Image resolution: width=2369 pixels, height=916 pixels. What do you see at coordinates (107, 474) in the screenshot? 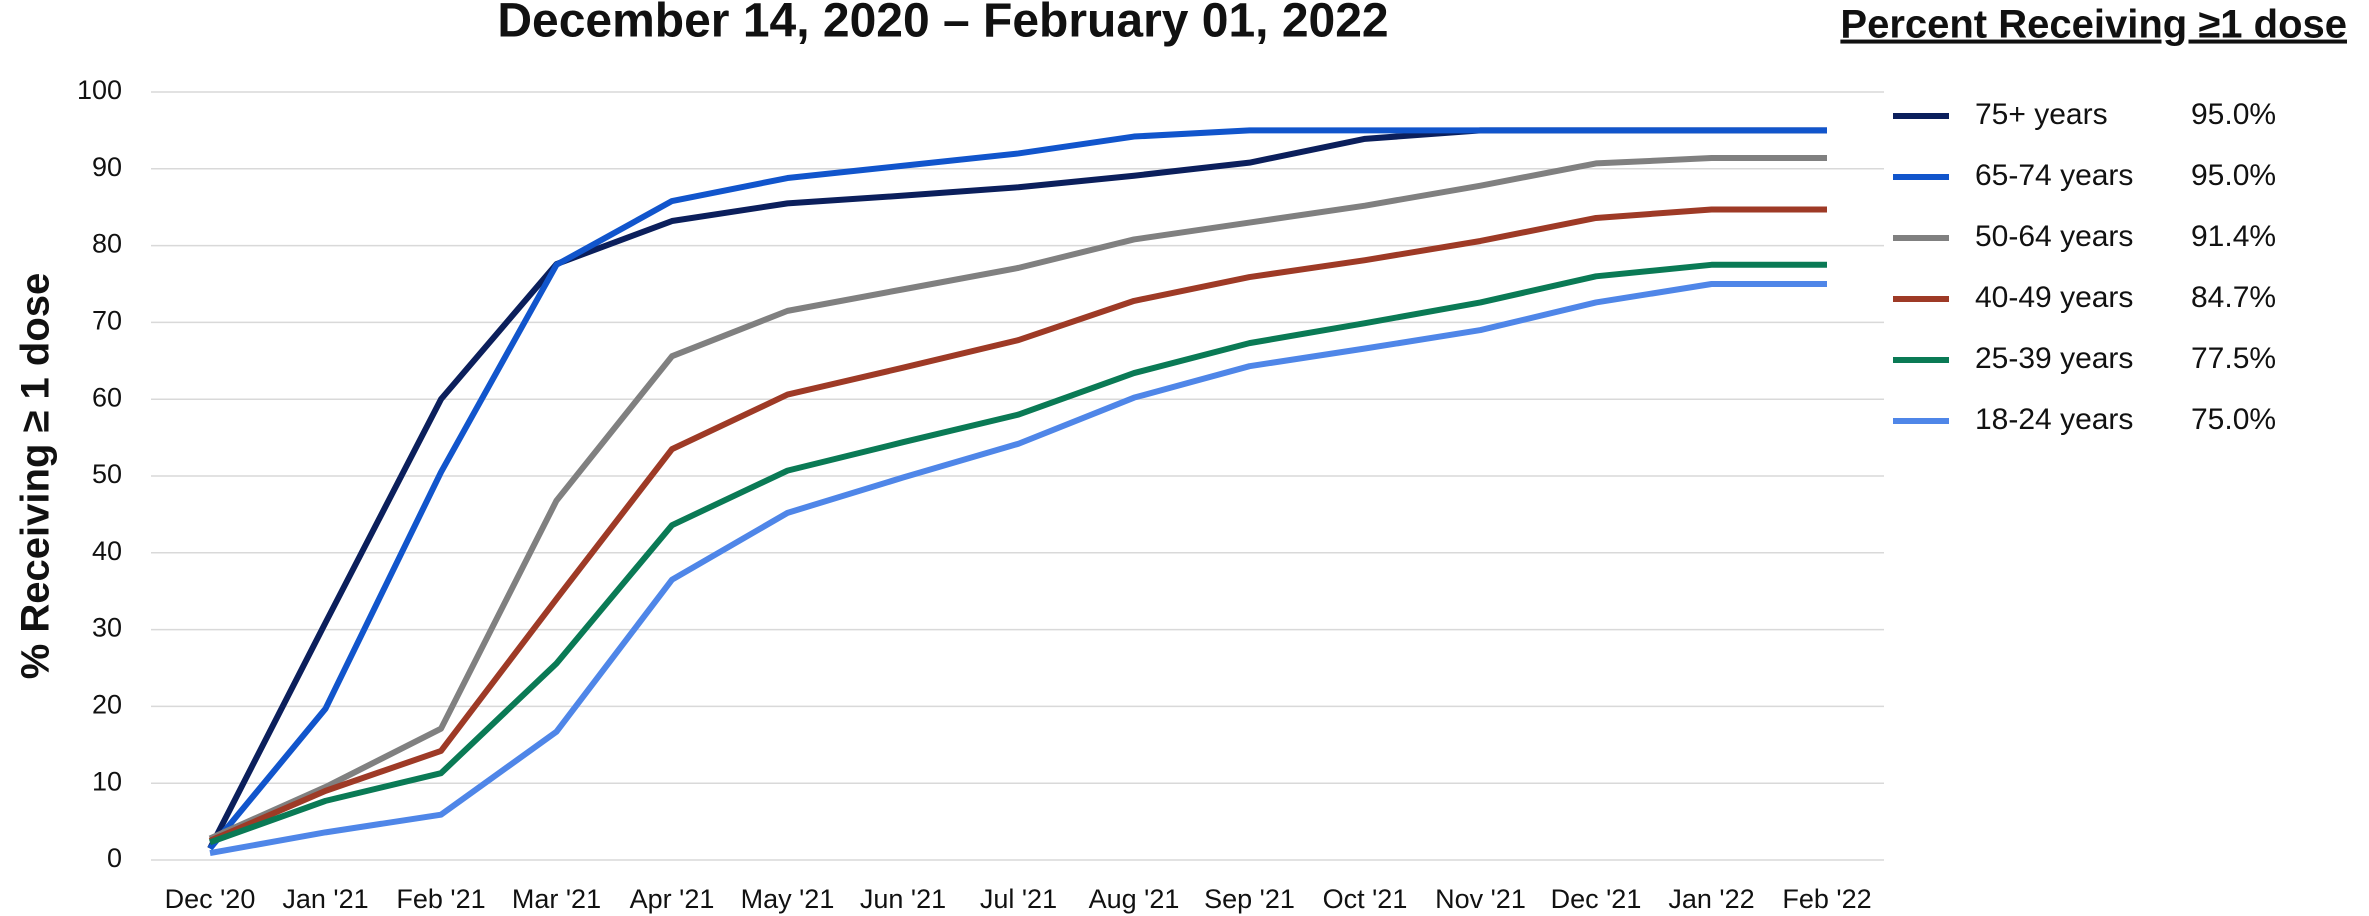
I see `y-tick-label: 50` at bounding box center [107, 474].